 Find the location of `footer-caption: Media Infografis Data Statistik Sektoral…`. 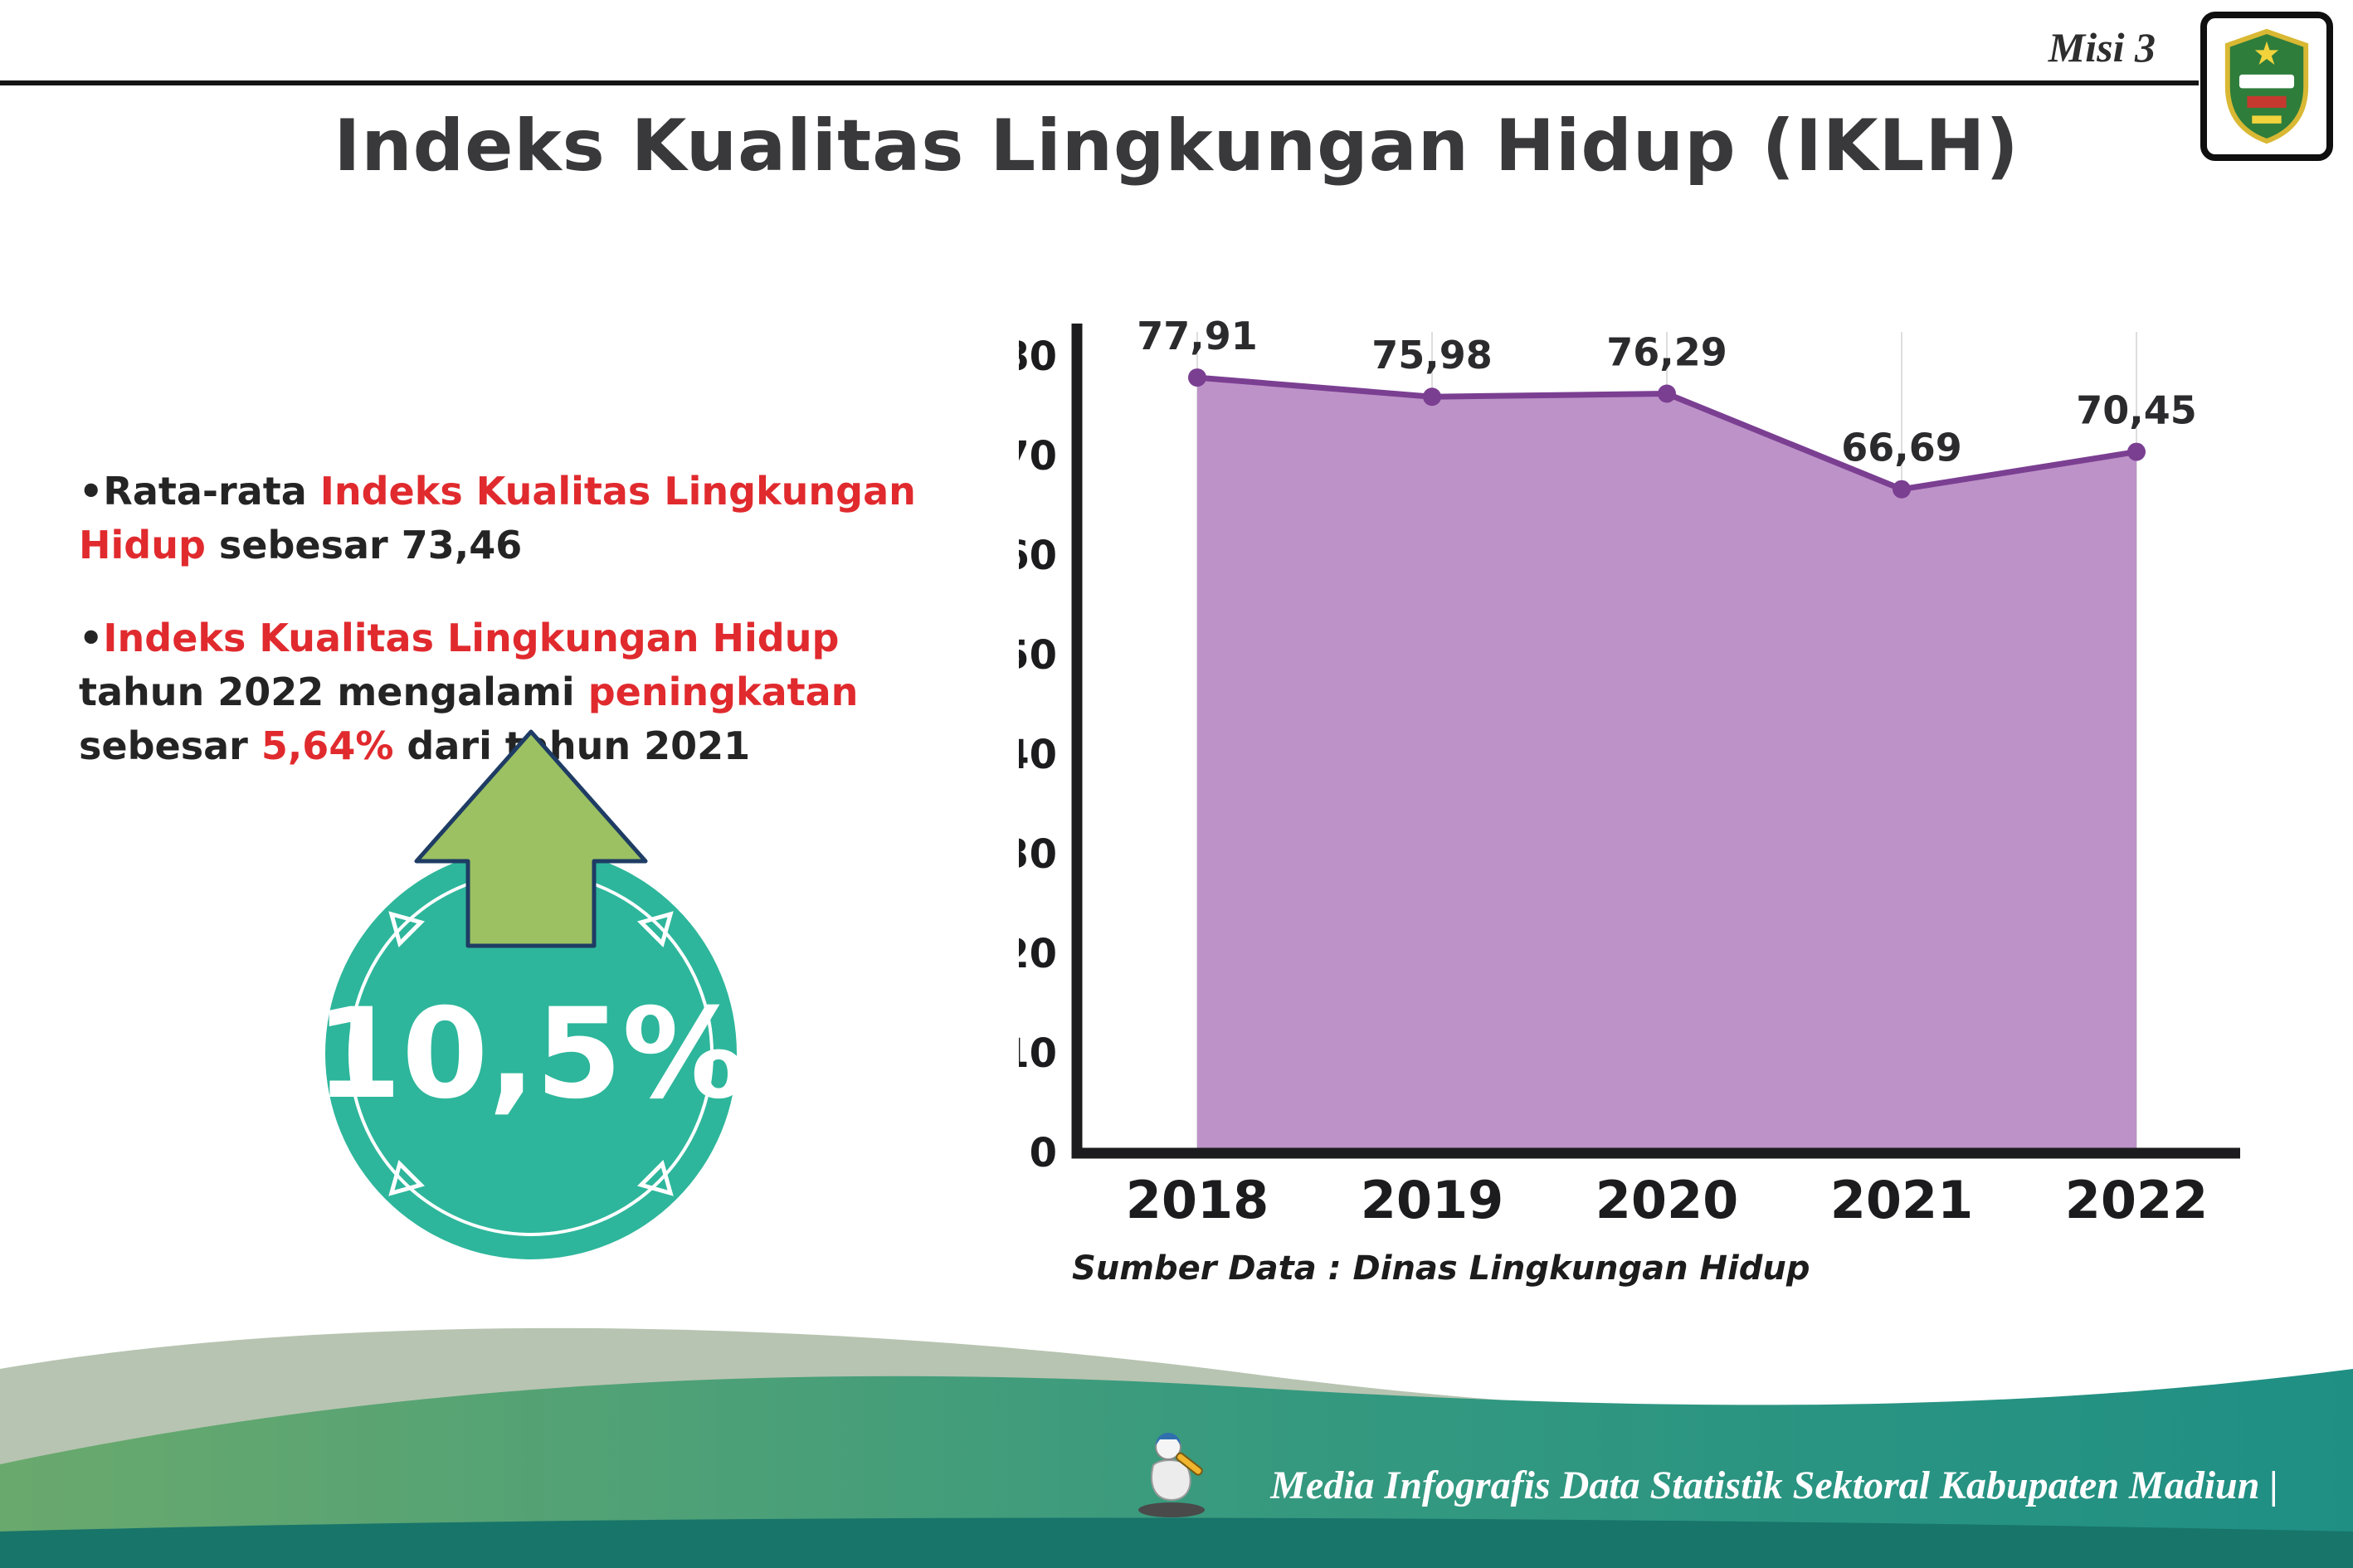

footer-caption: Media Infografis Data Statistik Sektoral… is located at coordinates (1774, 1485).